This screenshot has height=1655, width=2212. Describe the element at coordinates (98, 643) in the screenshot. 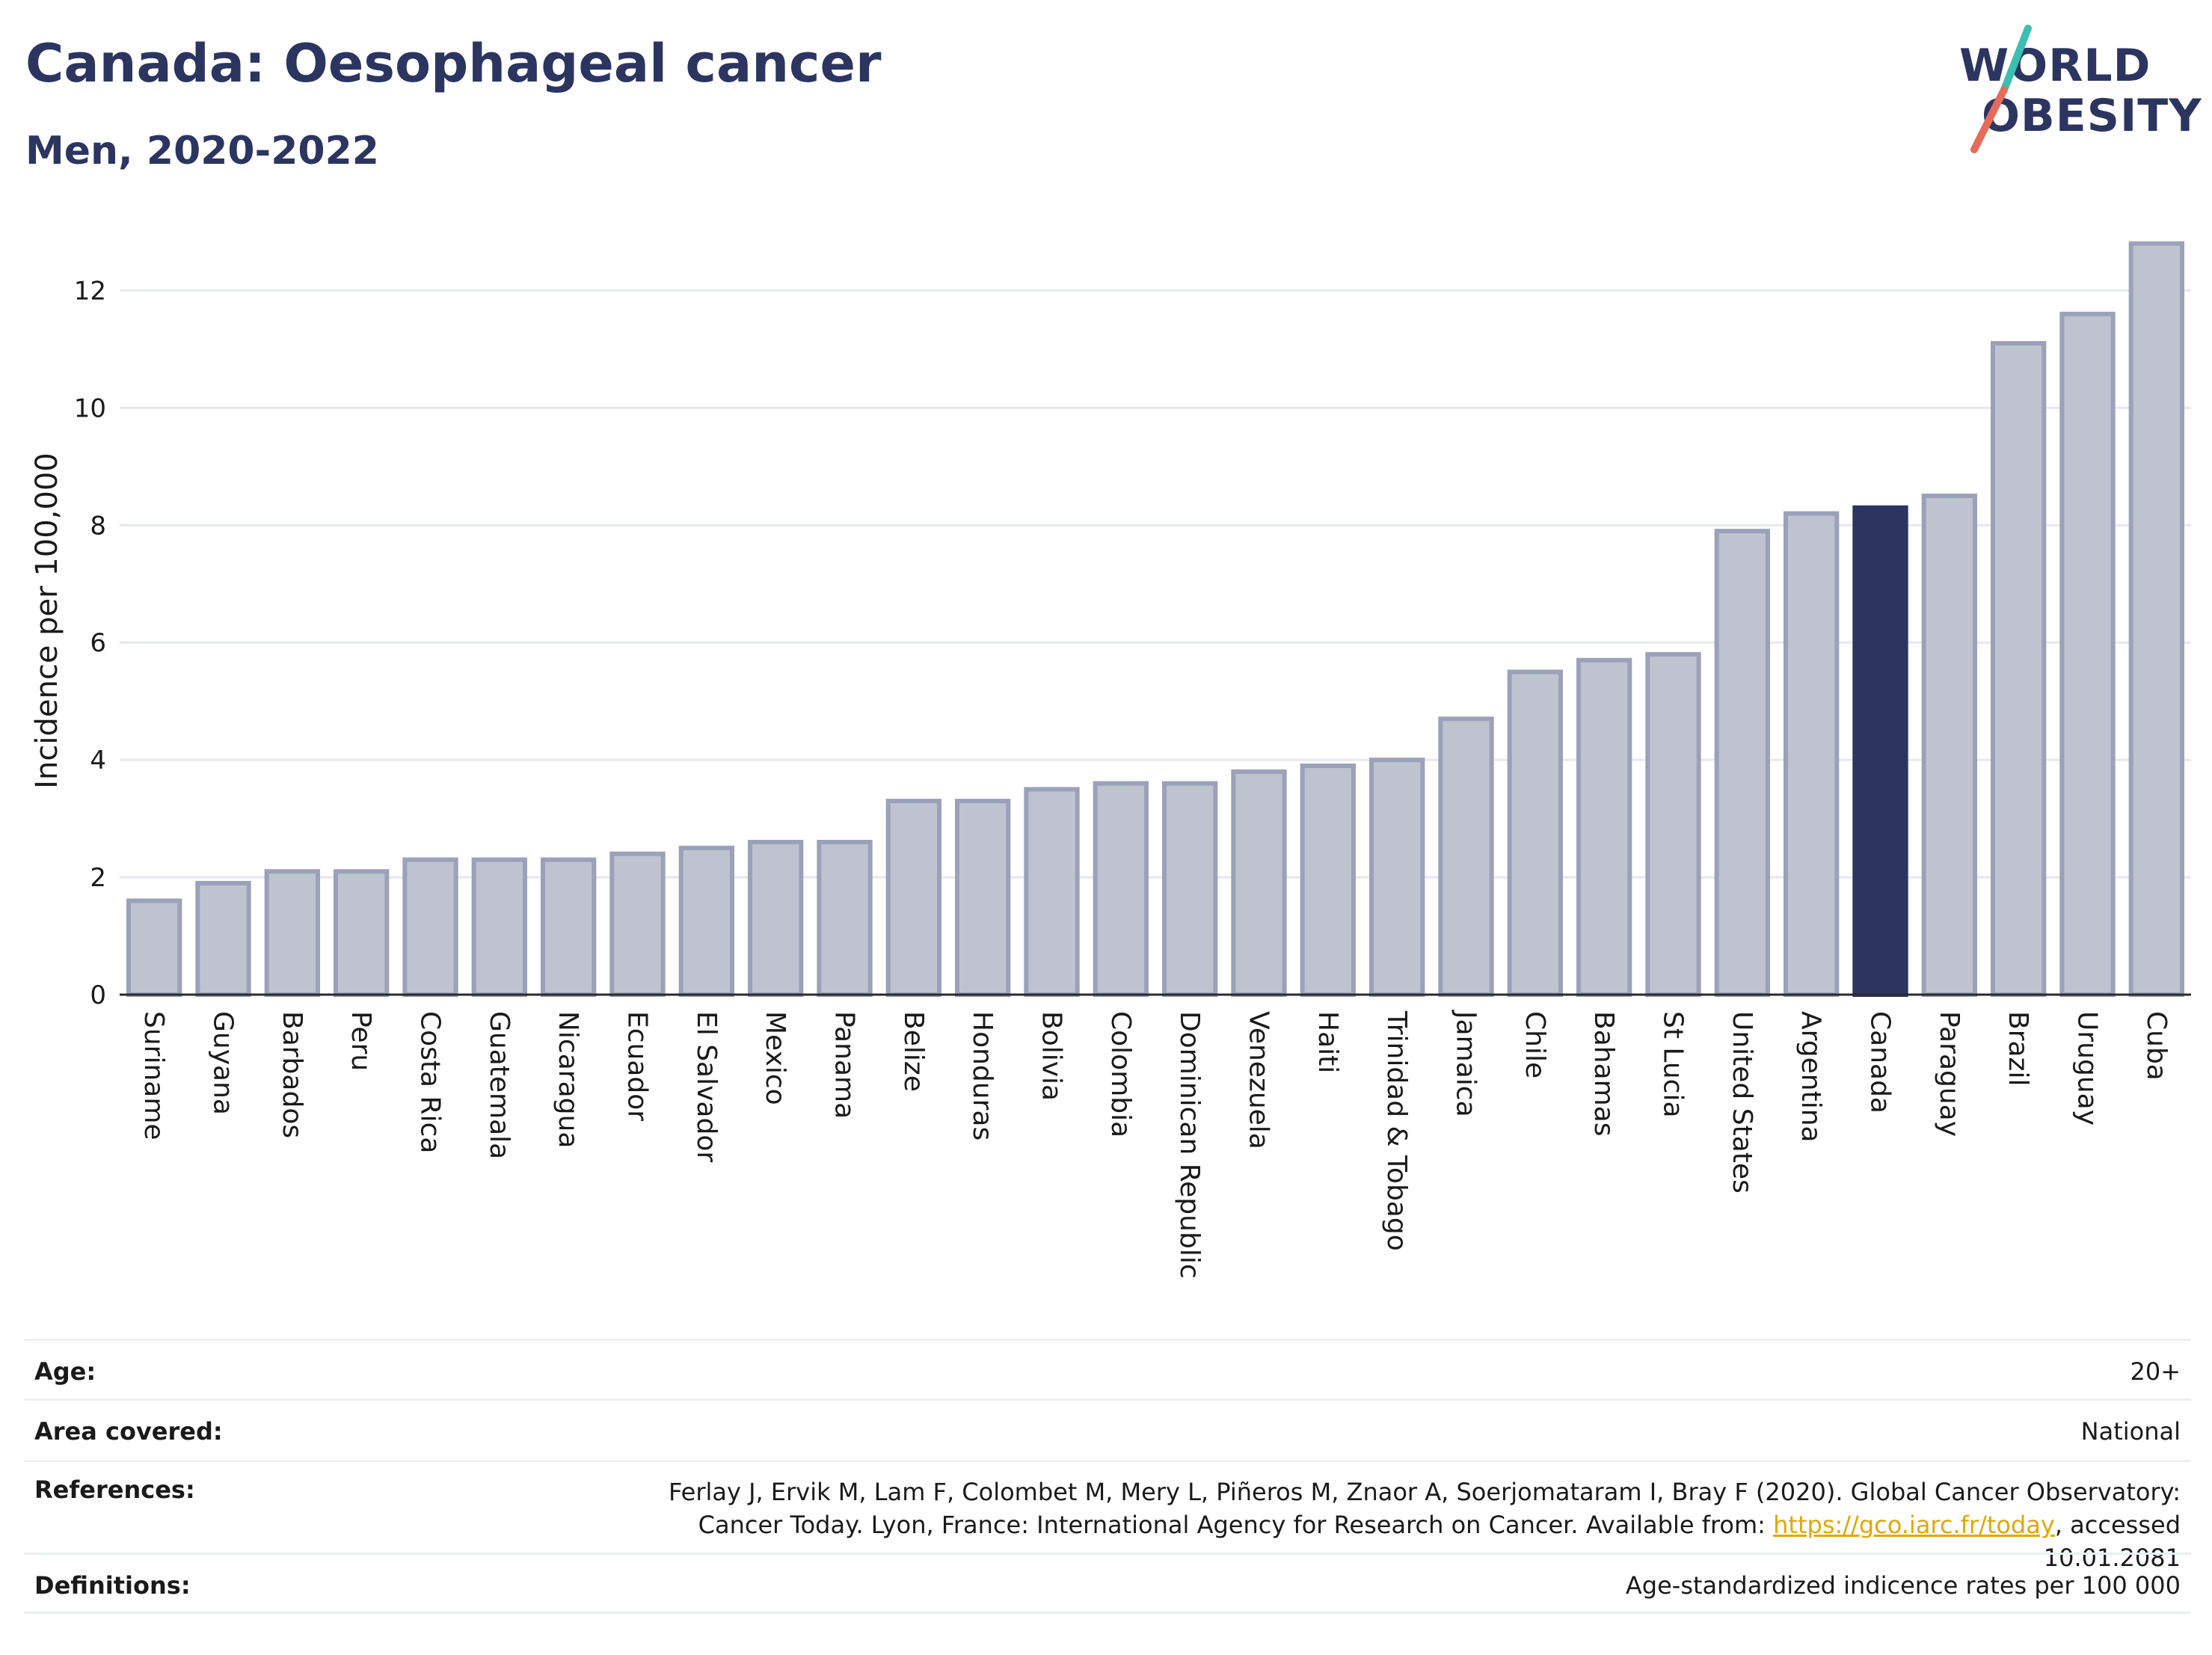

I see `y-tick-label: 6` at that location.